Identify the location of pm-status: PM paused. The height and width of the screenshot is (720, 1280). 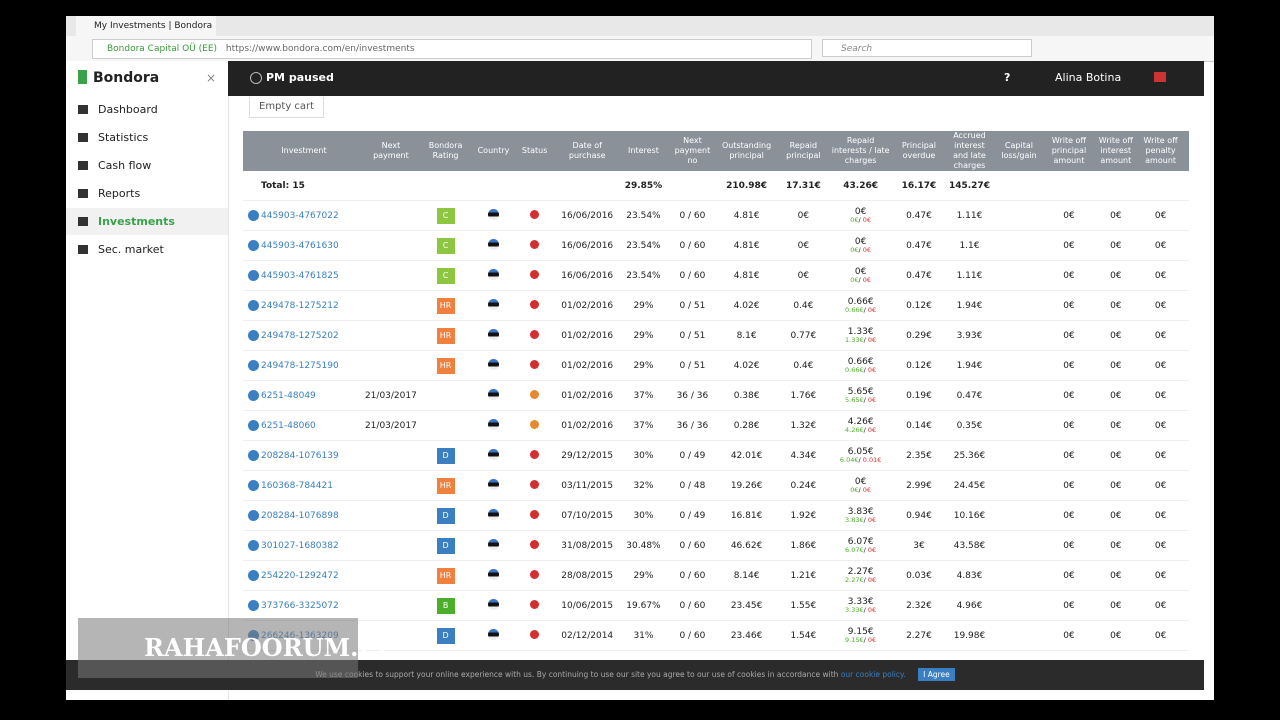
(300, 77).